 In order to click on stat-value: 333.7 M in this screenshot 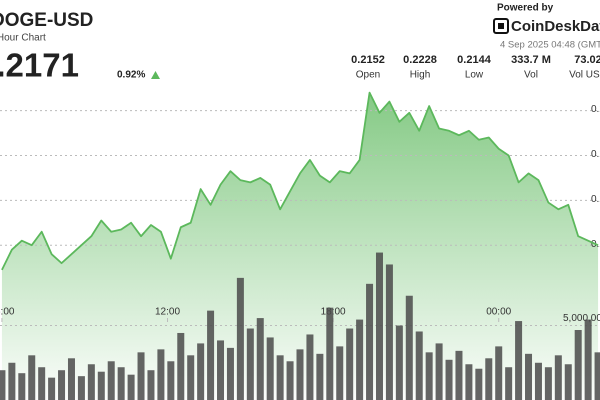, I will do `click(531, 60)`.